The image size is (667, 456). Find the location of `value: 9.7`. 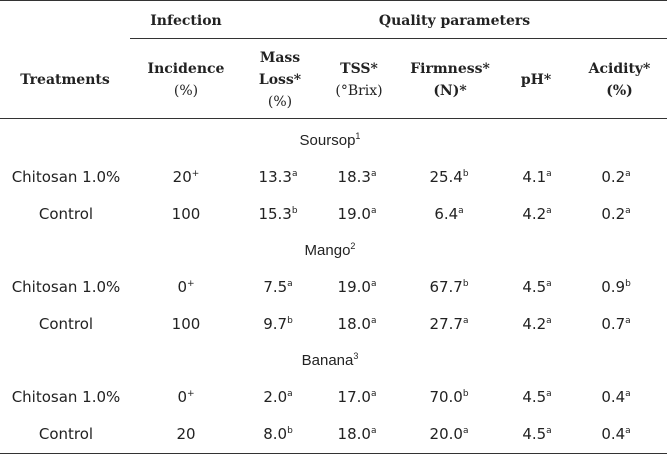

value: 9.7 is located at coordinates (275, 323).